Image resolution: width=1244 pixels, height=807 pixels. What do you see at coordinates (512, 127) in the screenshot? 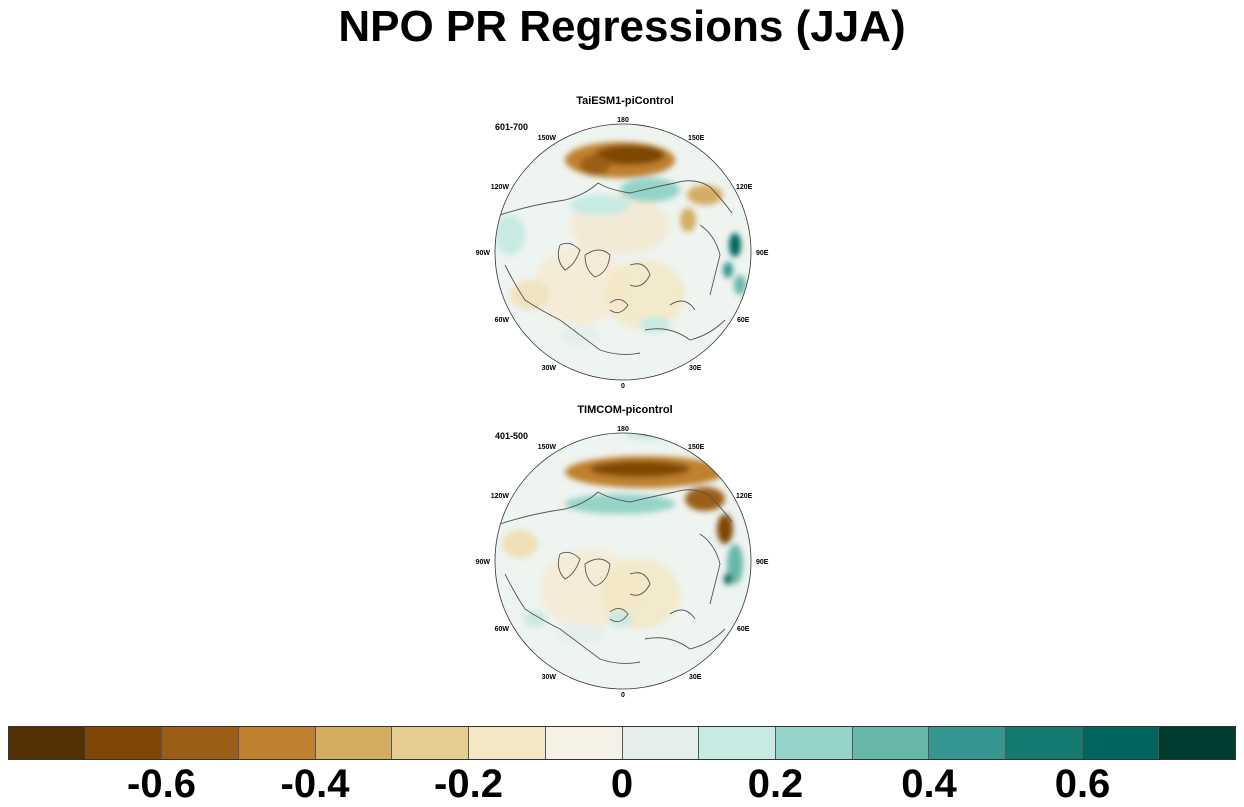
I see `panel-years-label: 601-700` at bounding box center [512, 127].